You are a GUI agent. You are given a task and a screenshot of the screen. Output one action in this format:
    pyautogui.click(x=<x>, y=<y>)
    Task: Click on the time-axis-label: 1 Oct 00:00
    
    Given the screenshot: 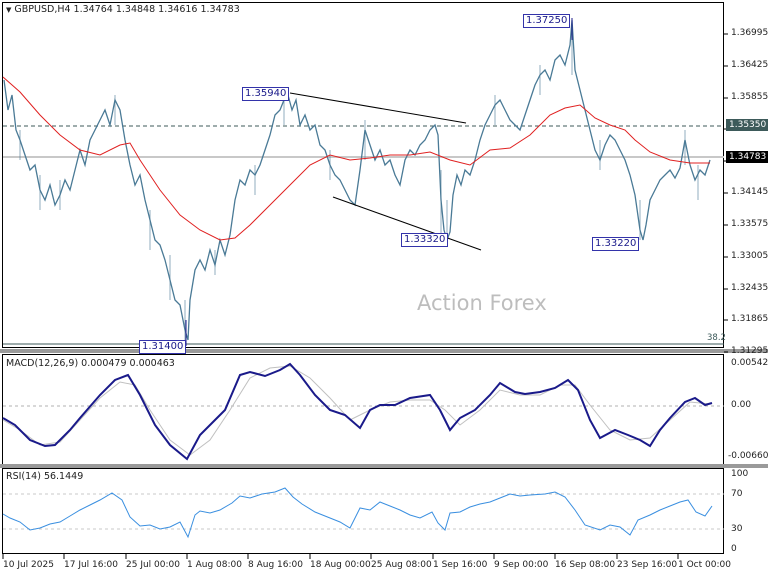 What is the action you would take?
    pyautogui.click(x=704, y=565)
    